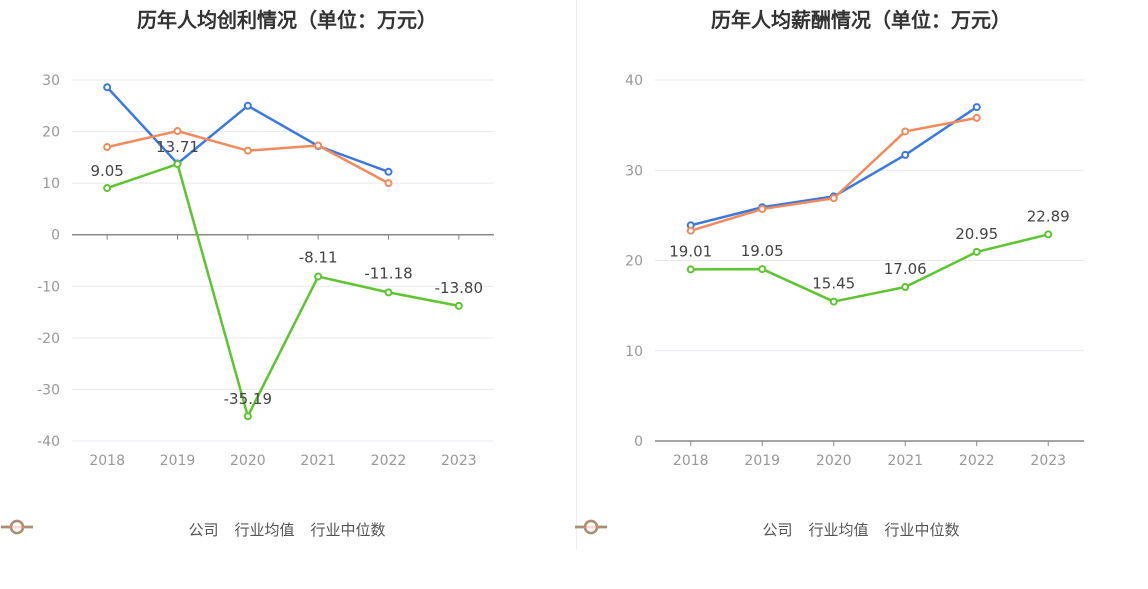 This screenshot has width=1148, height=589. What do you see at coordinates (762, 251) in the screenshot?
I see `data-label: 19.05` at bounding box center [762, 251].